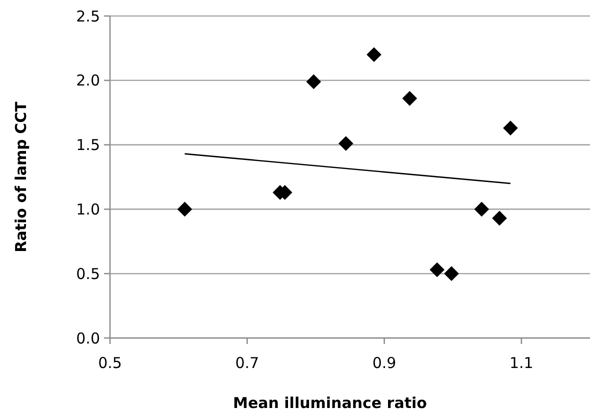  I want to click on x-axis-title: Mean illuminance ratio, so click(330, 403).